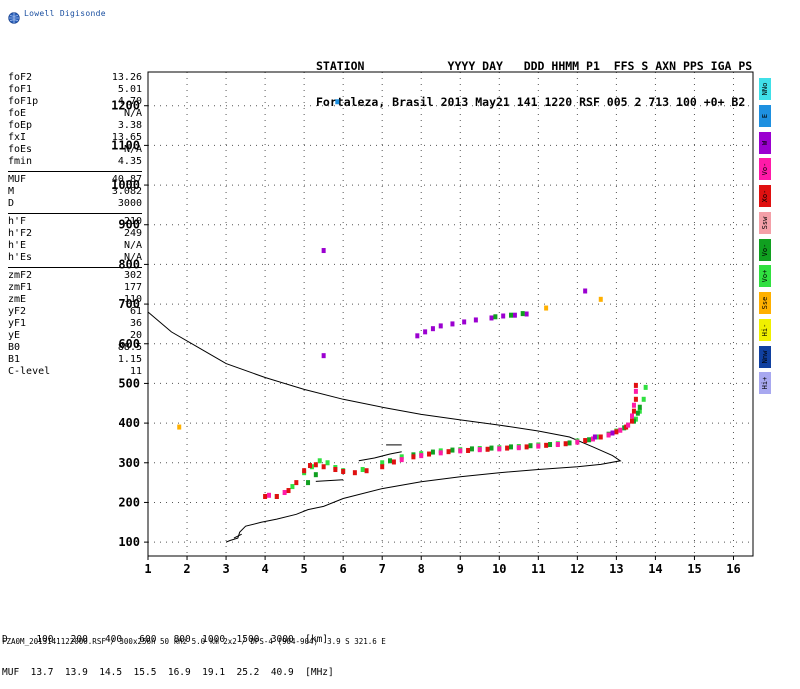  Describe the element at coordinates (129, 101) in the screenshot. I see `parameter-value: 4.70` at that location.